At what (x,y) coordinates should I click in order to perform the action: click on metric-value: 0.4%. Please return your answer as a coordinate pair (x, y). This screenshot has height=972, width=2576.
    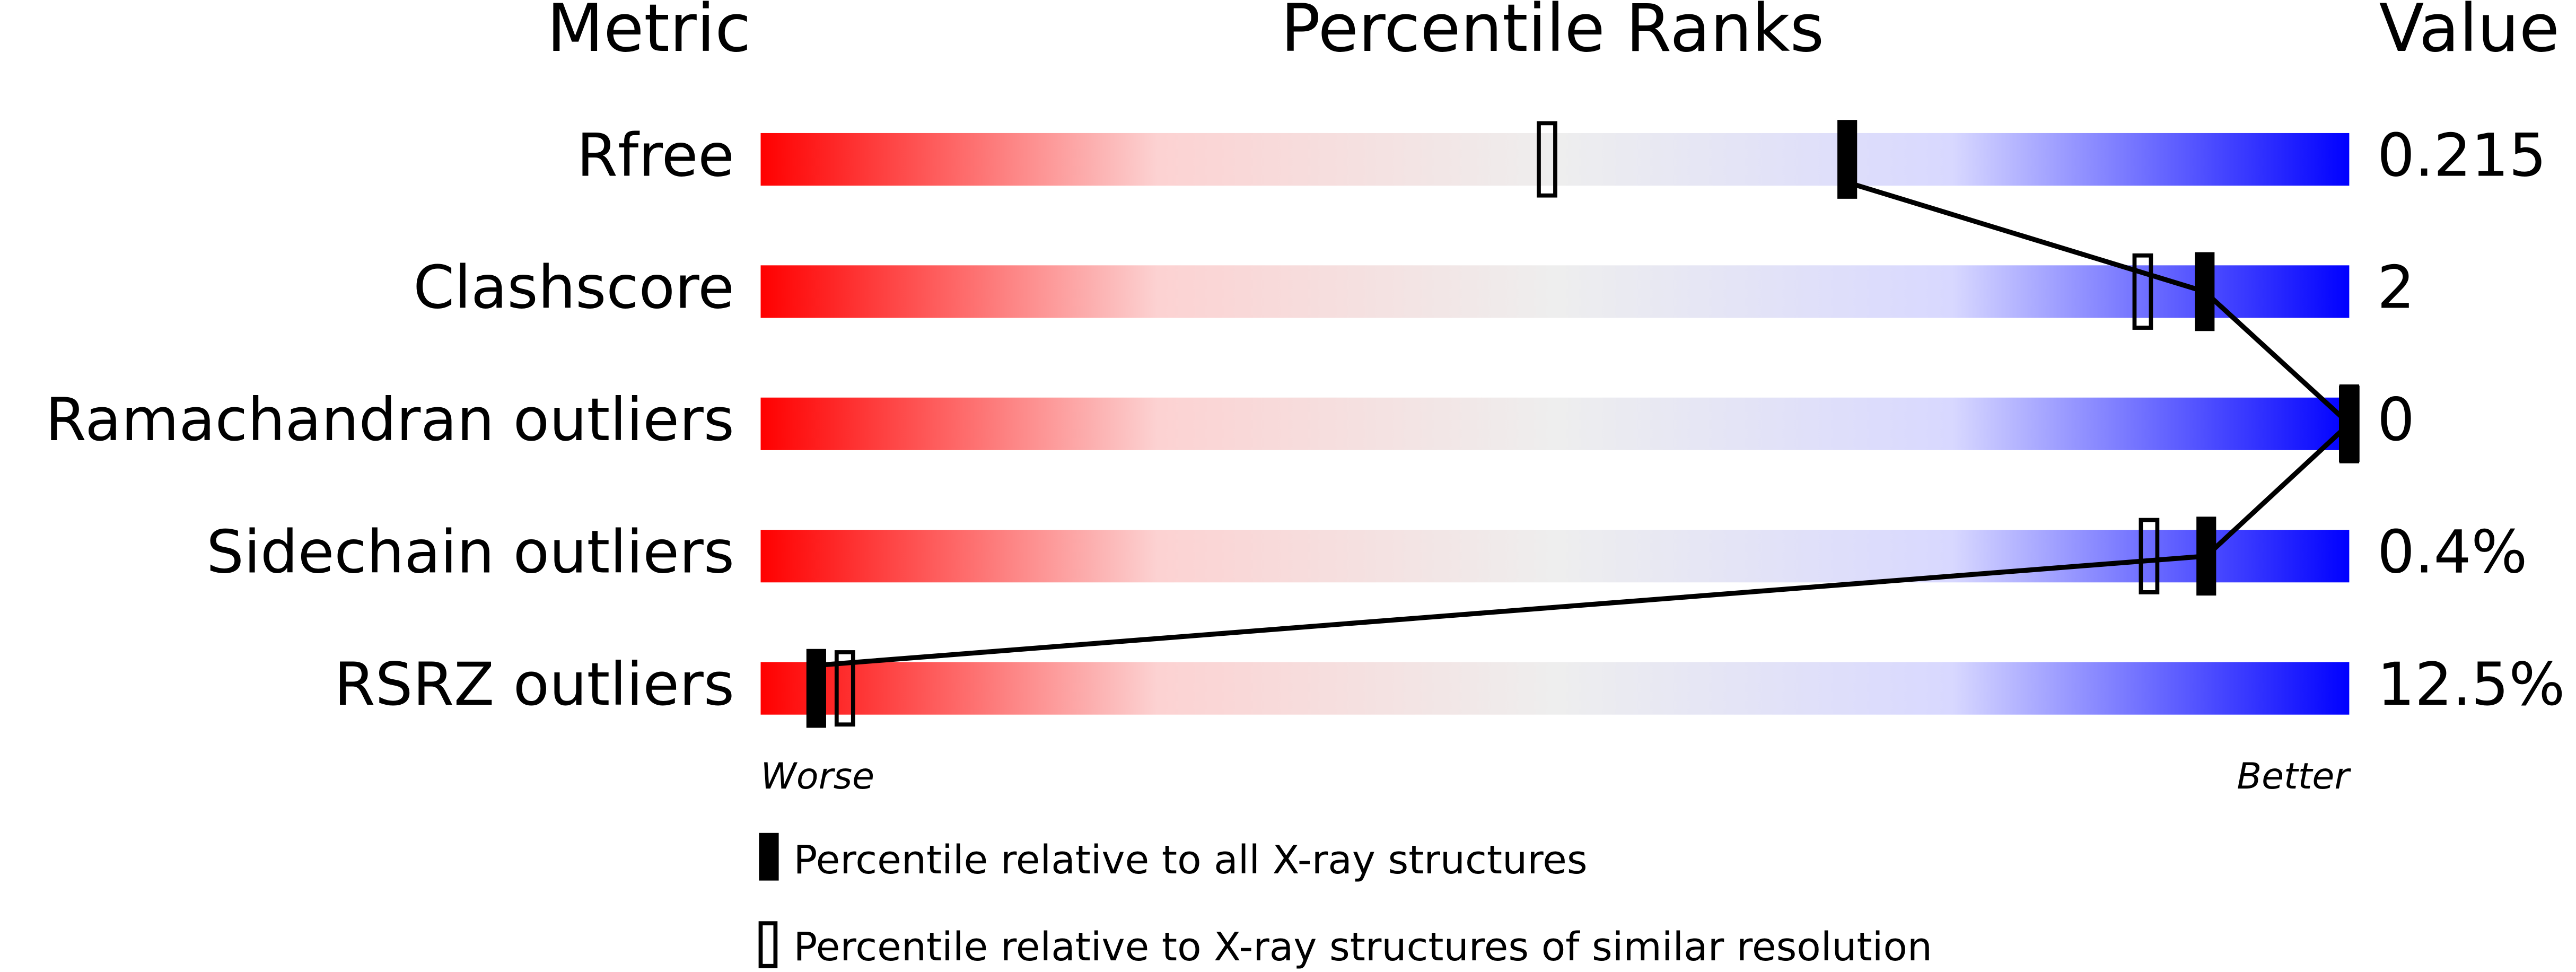
    Looking at the image, I should click on (2452, 552).